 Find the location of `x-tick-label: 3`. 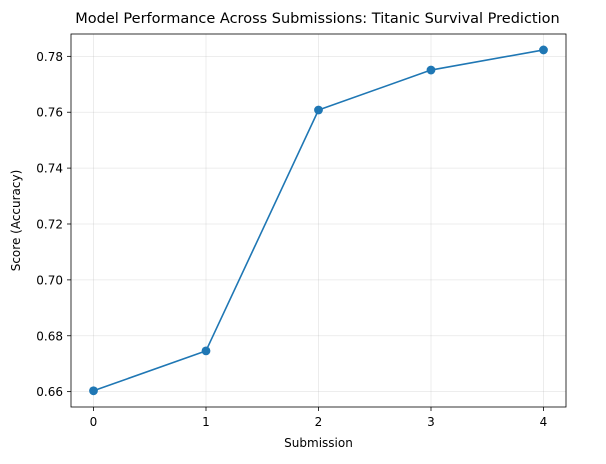

x-tick-label: 3 is located at coordinates (431, 422).